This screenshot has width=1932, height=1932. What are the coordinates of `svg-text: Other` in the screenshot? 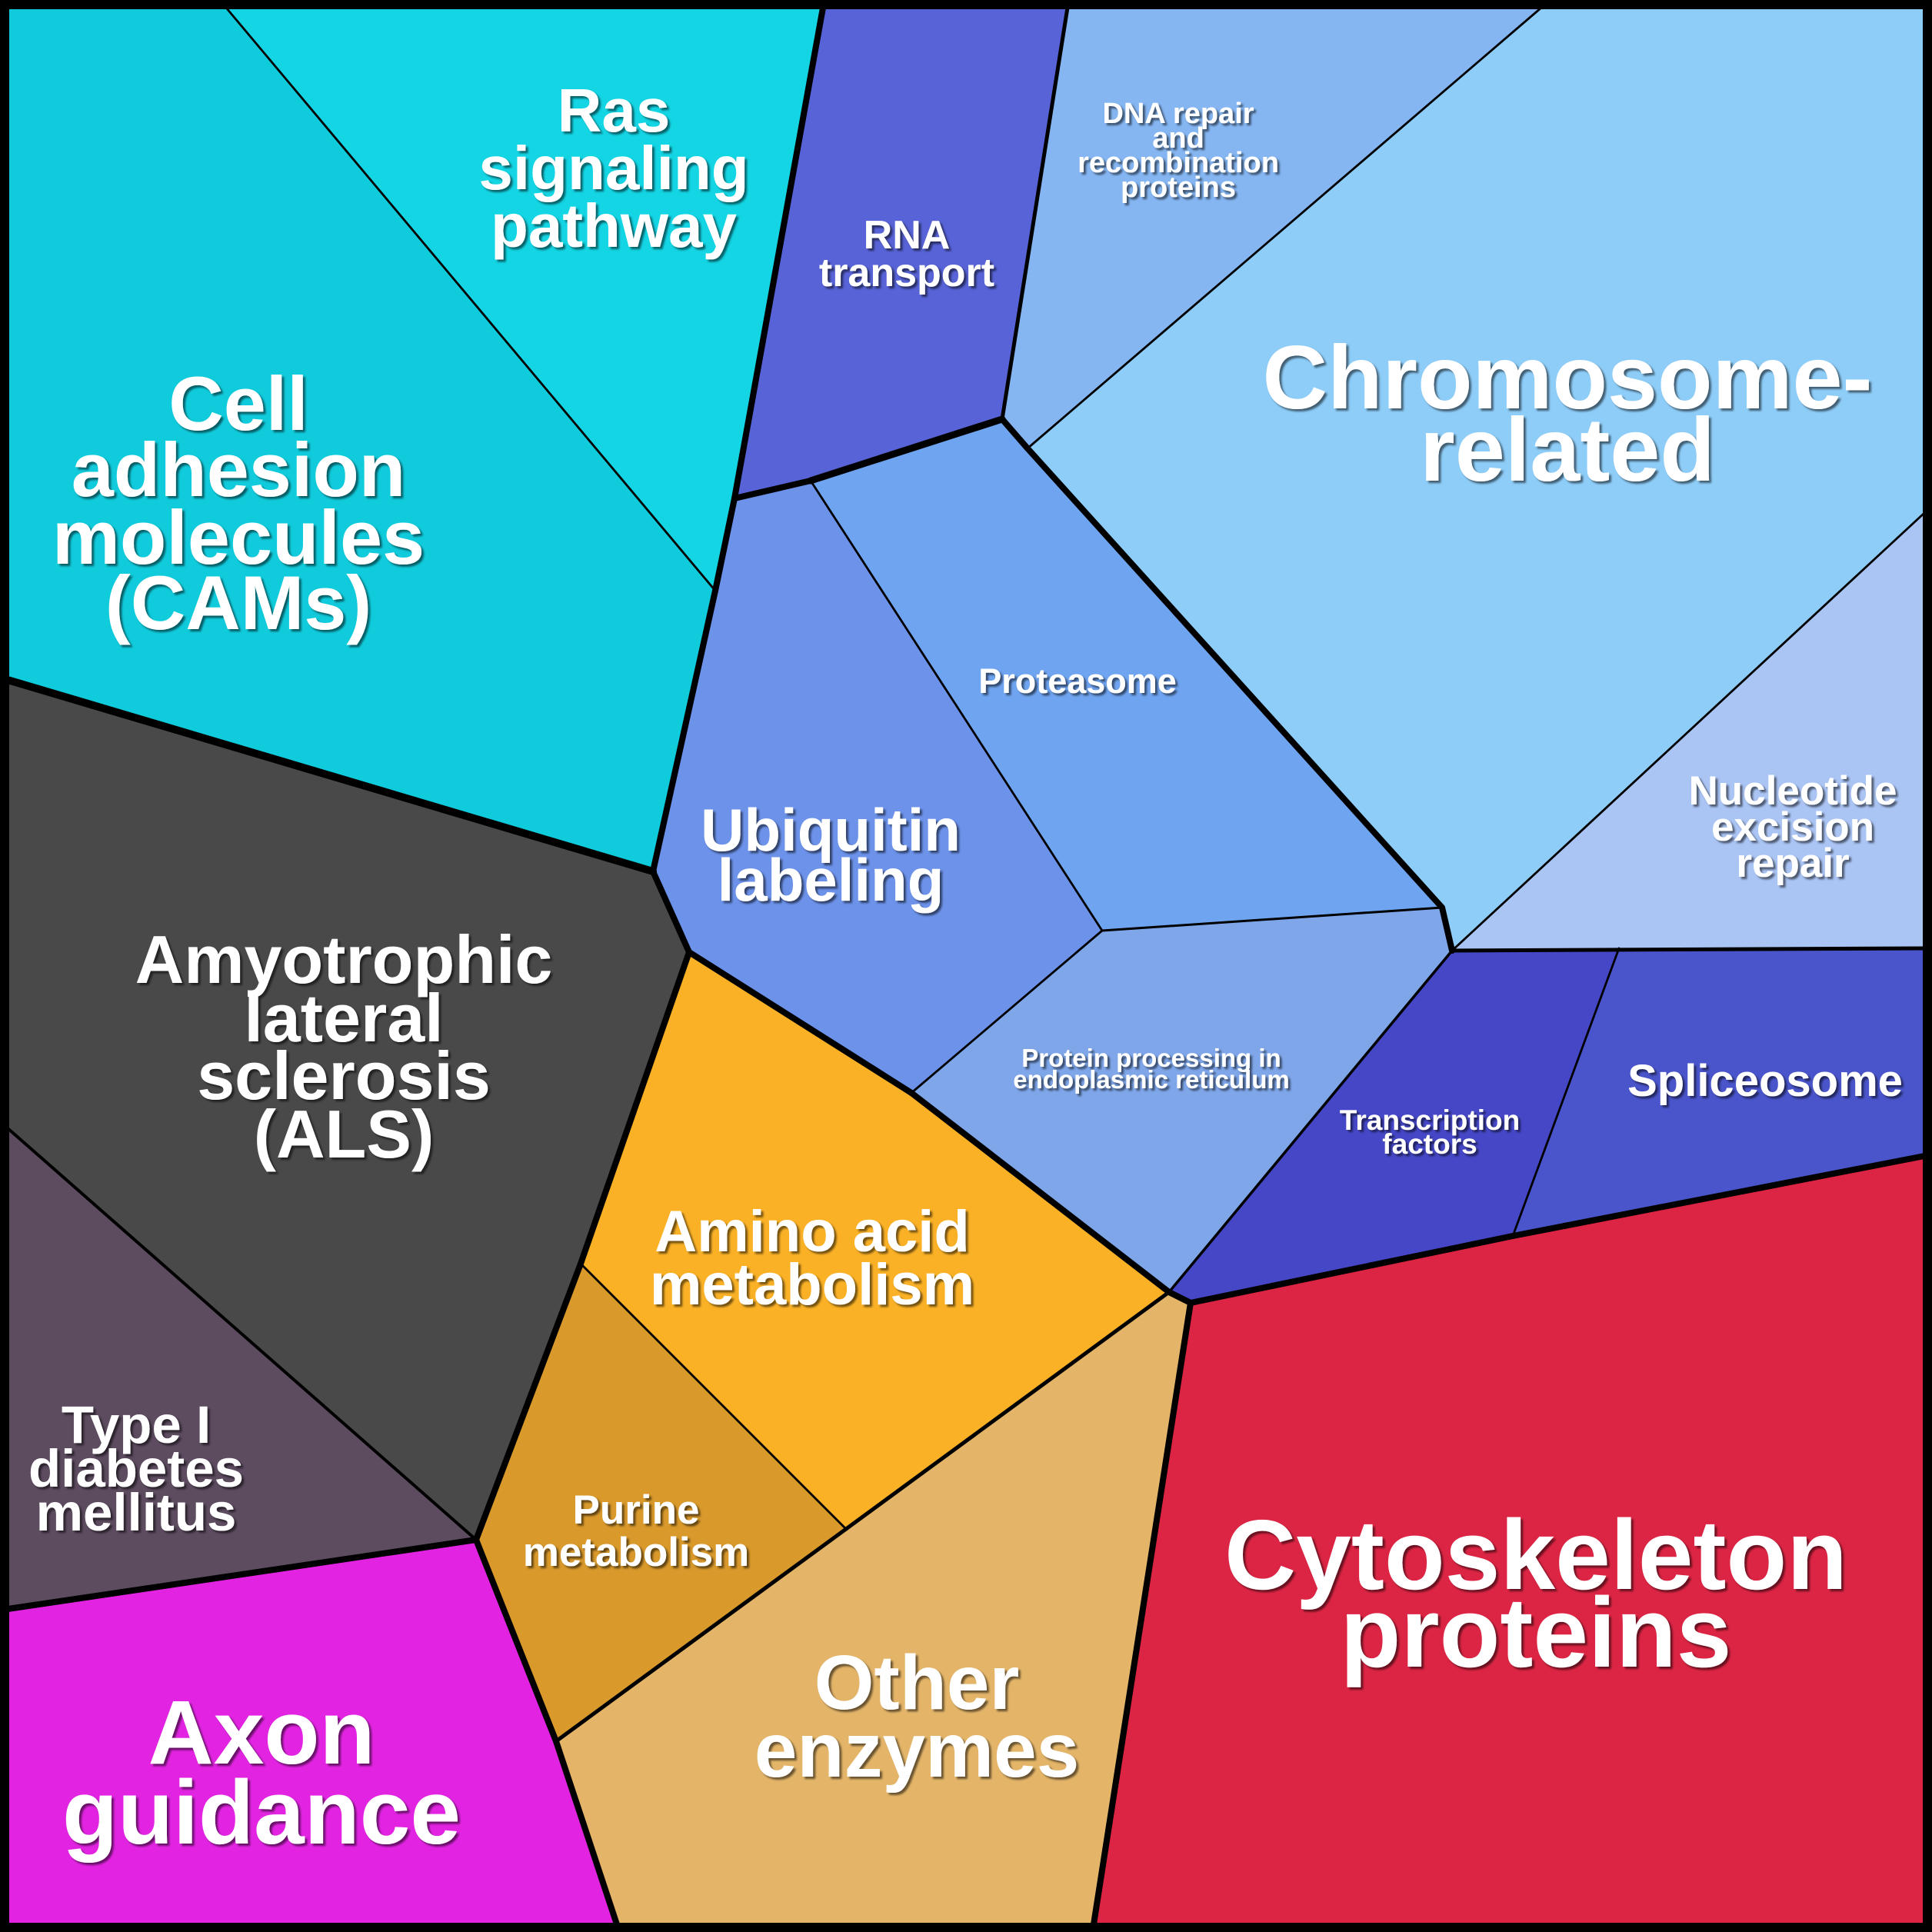 It's located at (917, 1683).